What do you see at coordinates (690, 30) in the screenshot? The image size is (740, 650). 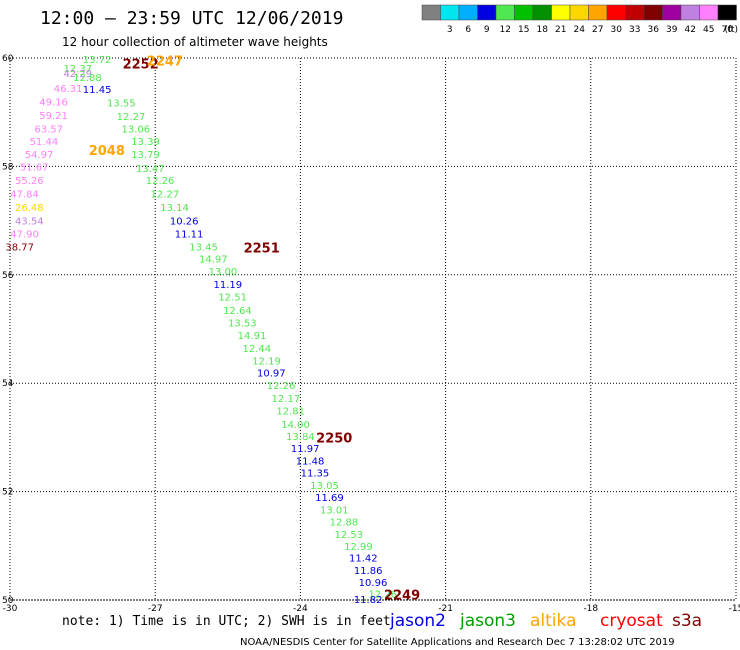 I see `legend-label: 42` at bounding box center [690, 30].